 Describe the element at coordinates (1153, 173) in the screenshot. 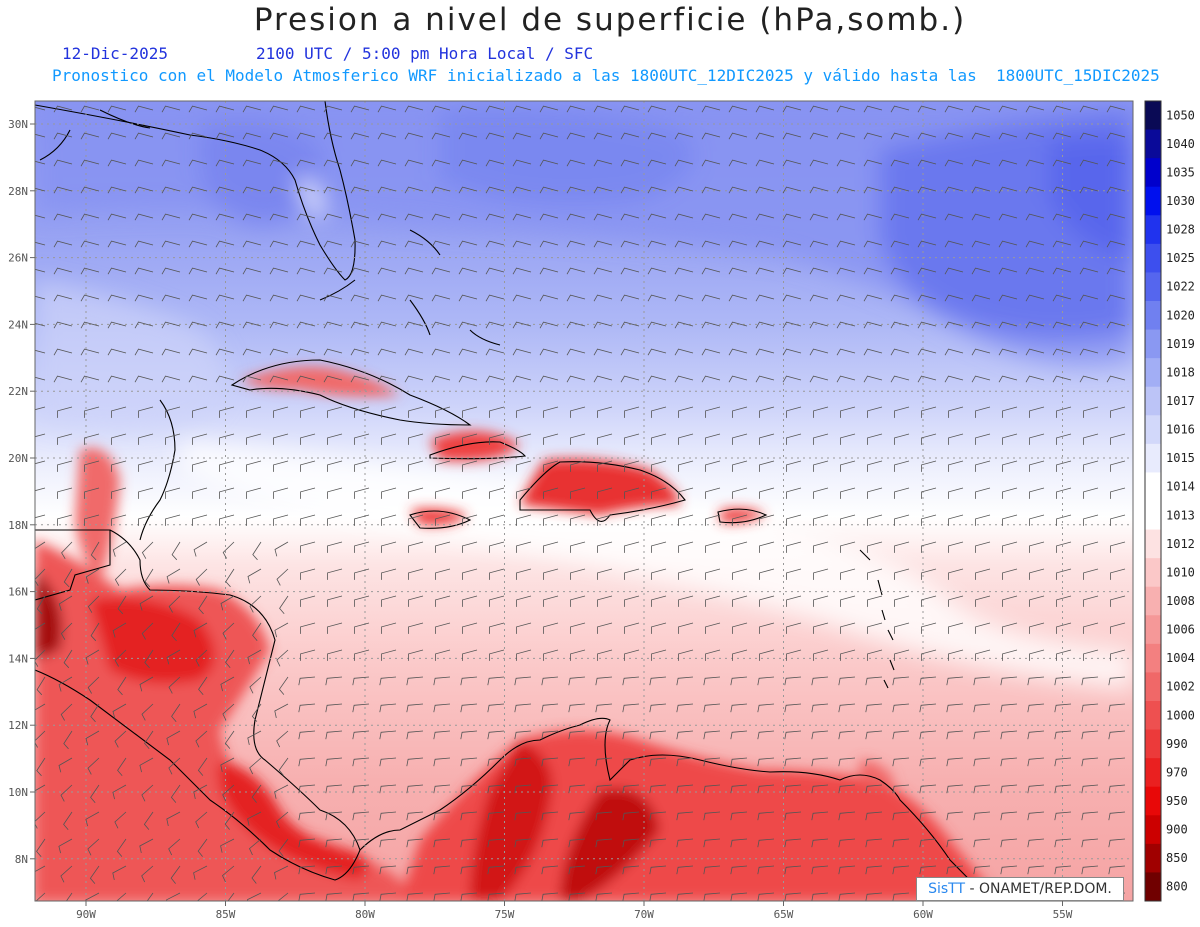

I see `legend-swatch` at that location.